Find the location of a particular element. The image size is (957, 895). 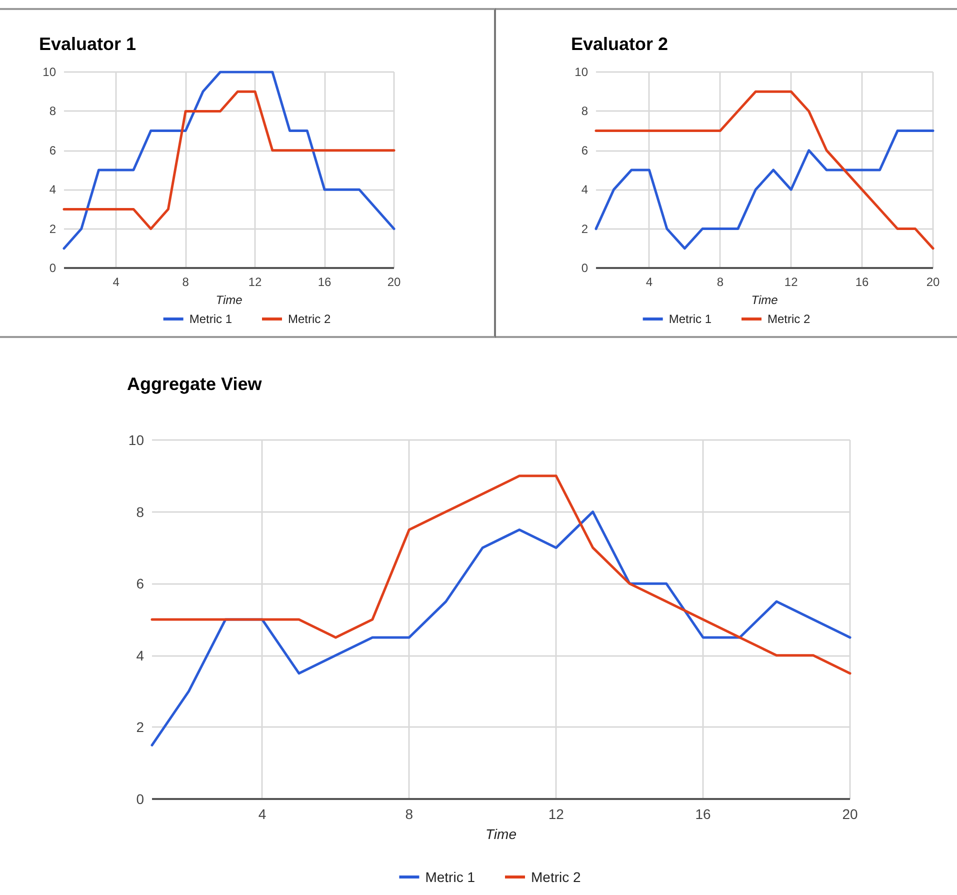

chart-title: Evaluator 1 is located at coordinates (87, 44).